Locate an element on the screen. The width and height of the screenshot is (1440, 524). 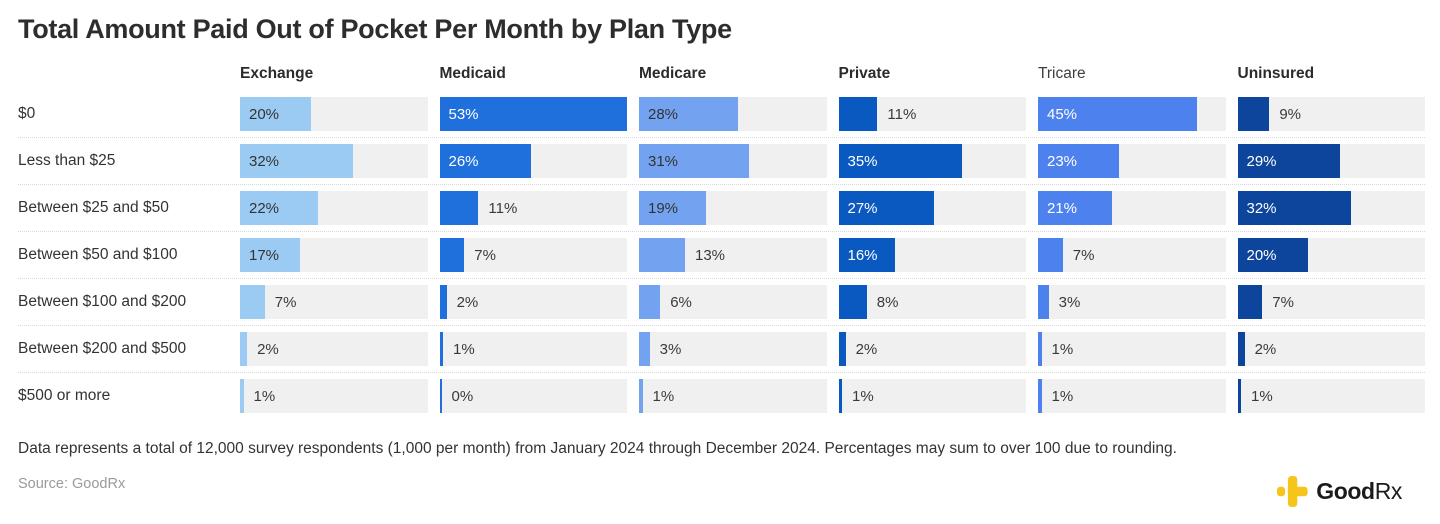
bar-track: 16% is located at coordinates (932, 255).